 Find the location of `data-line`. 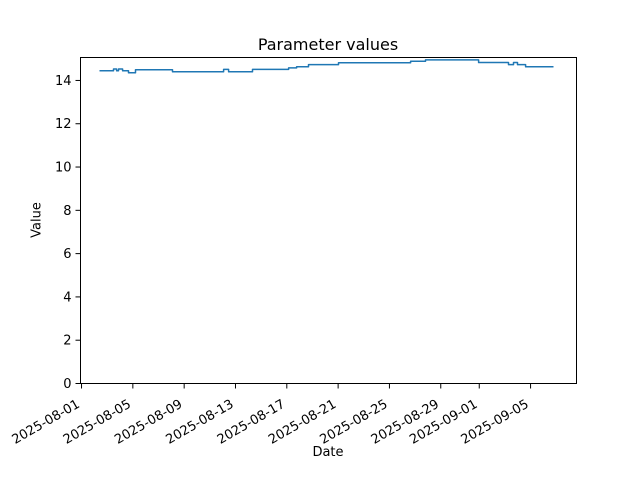

data-line is located at coordinates (326, 66).